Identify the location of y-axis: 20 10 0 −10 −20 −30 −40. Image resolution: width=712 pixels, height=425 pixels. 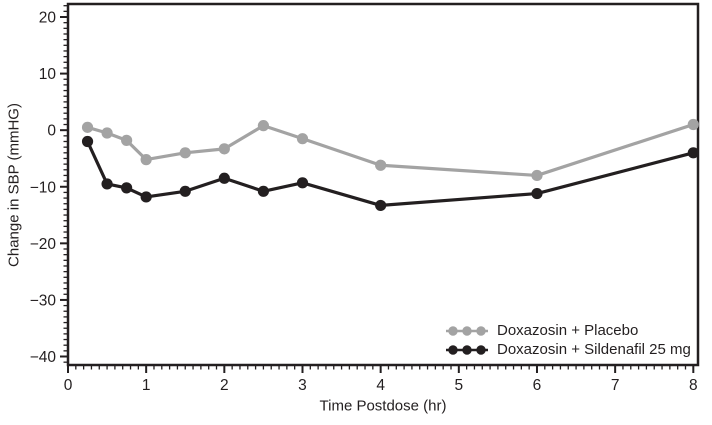
(49, 185).